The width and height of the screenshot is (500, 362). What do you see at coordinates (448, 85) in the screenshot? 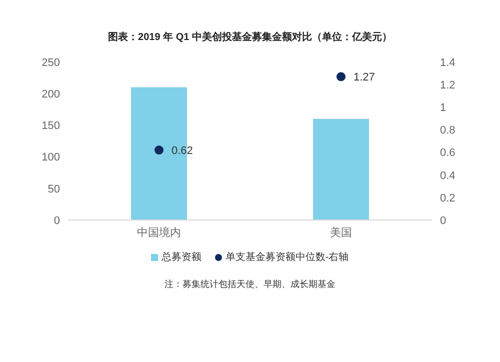
I see `y2-tick-label: 1.2` at bounding box center [448, 85].